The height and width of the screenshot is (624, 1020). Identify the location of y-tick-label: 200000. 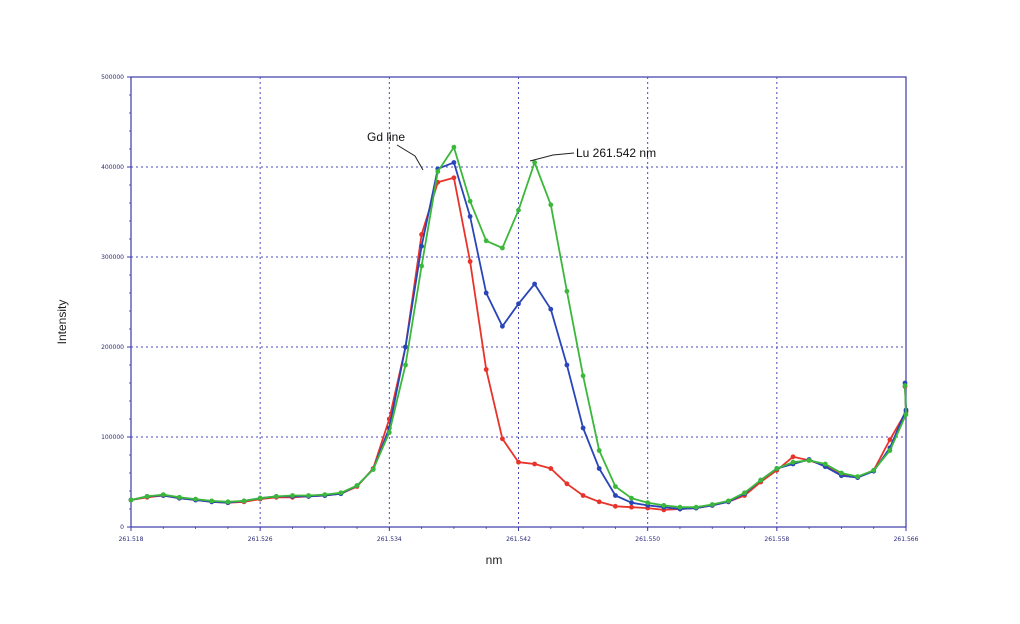
(112, 347).